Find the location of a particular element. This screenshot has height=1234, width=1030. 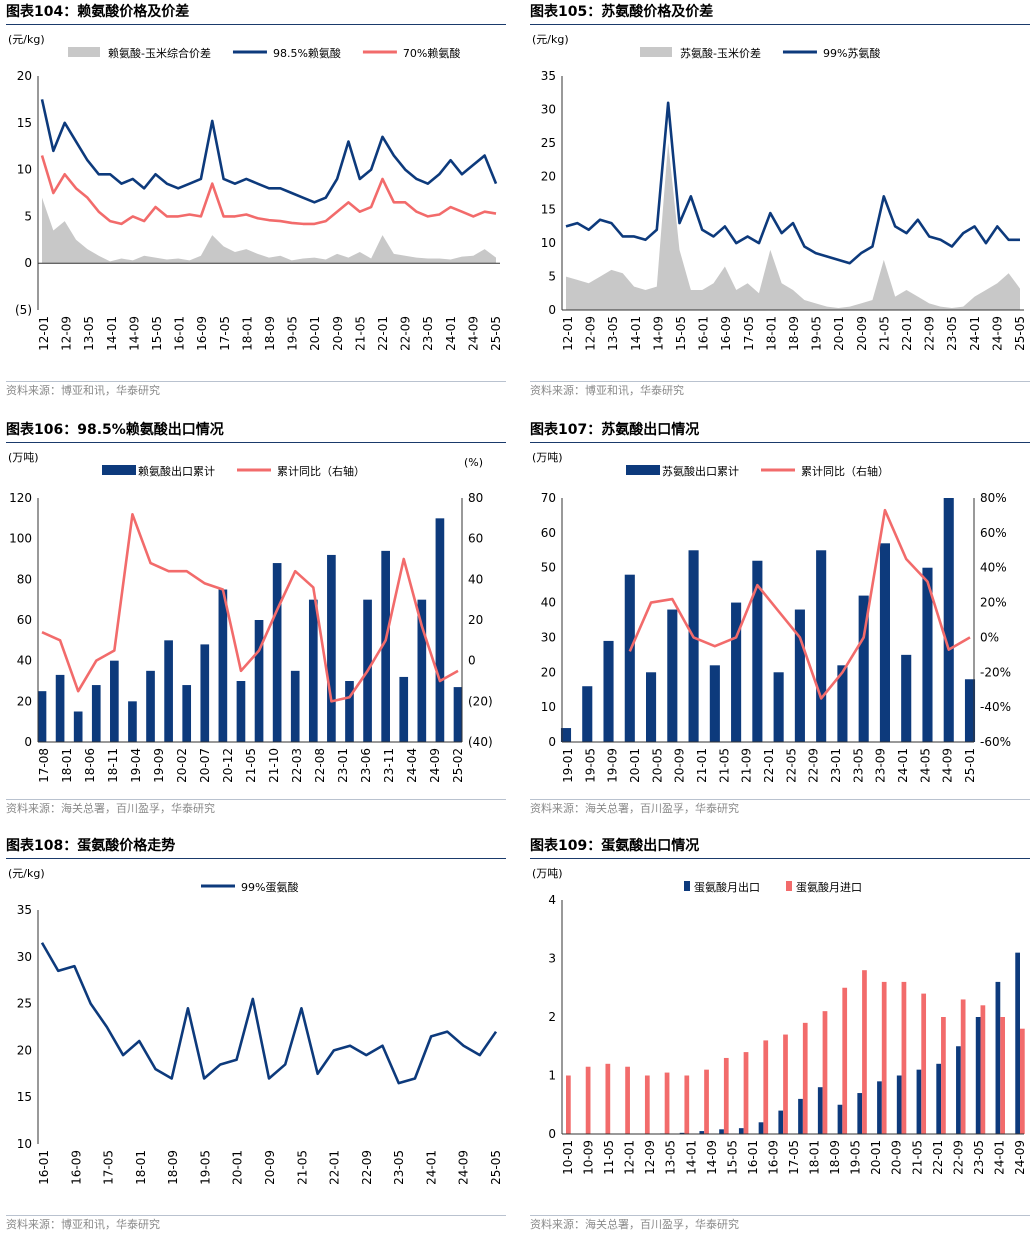

x-tick-label: 14-09 is located at coordinates (658, 333).